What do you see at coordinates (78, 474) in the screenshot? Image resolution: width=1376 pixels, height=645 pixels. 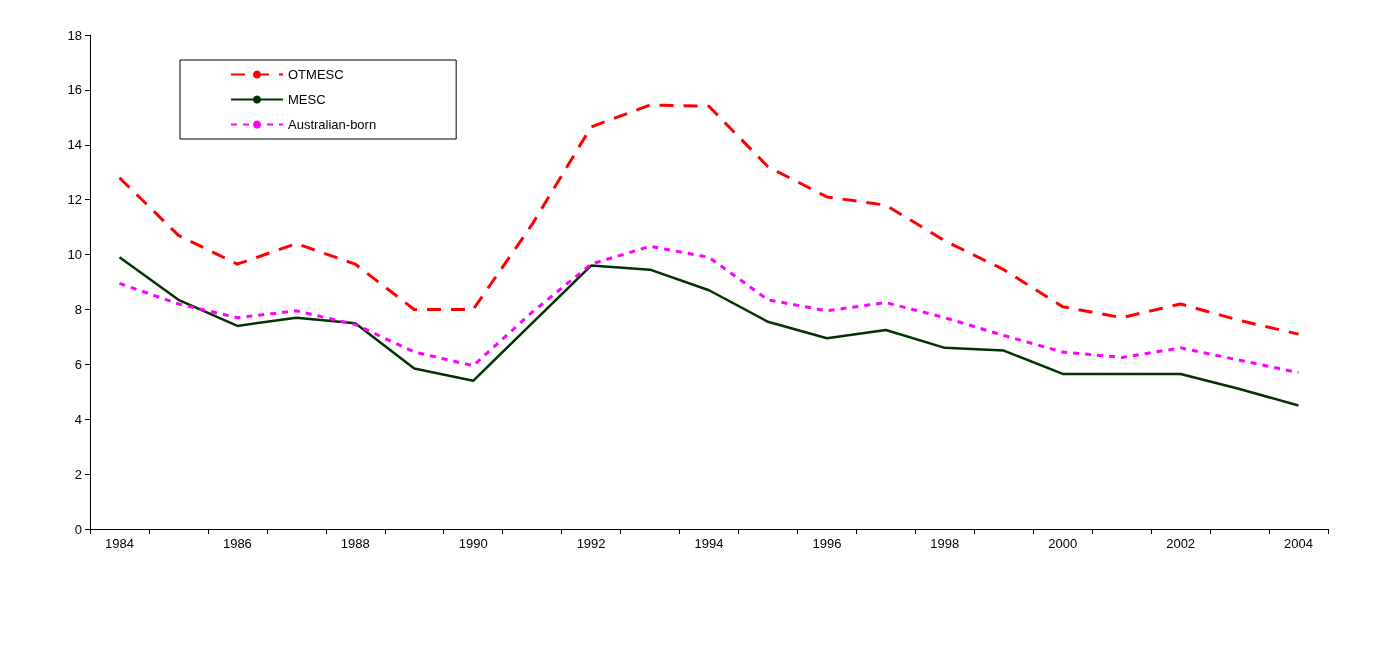 I see `y-tick-label: 2` at bounding box center [78, 474].